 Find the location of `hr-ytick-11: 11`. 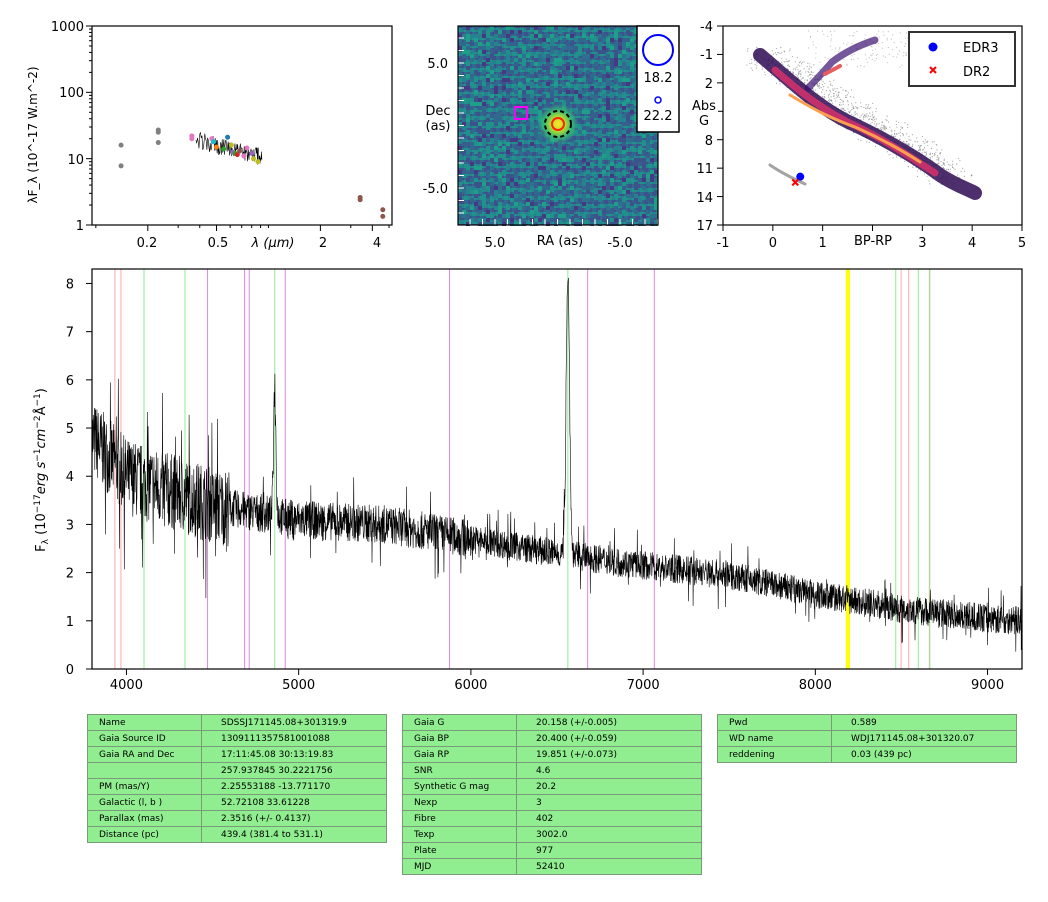

hr-ytick-11: 11 is located at coordinates (704, 169).